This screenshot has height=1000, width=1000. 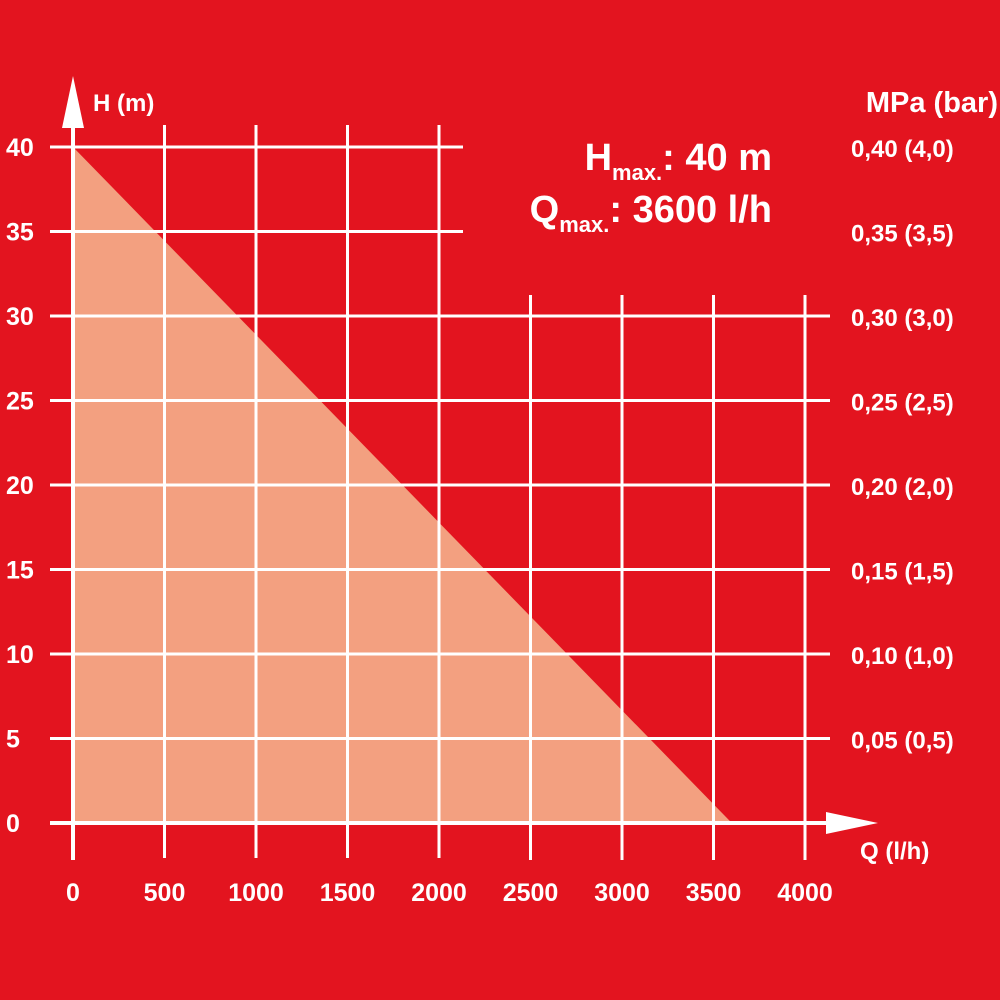 What do you see at coordinates (545, 210) in the screenshot?
I see `q-max-symbol: Q` at bounding box center [545, 210].